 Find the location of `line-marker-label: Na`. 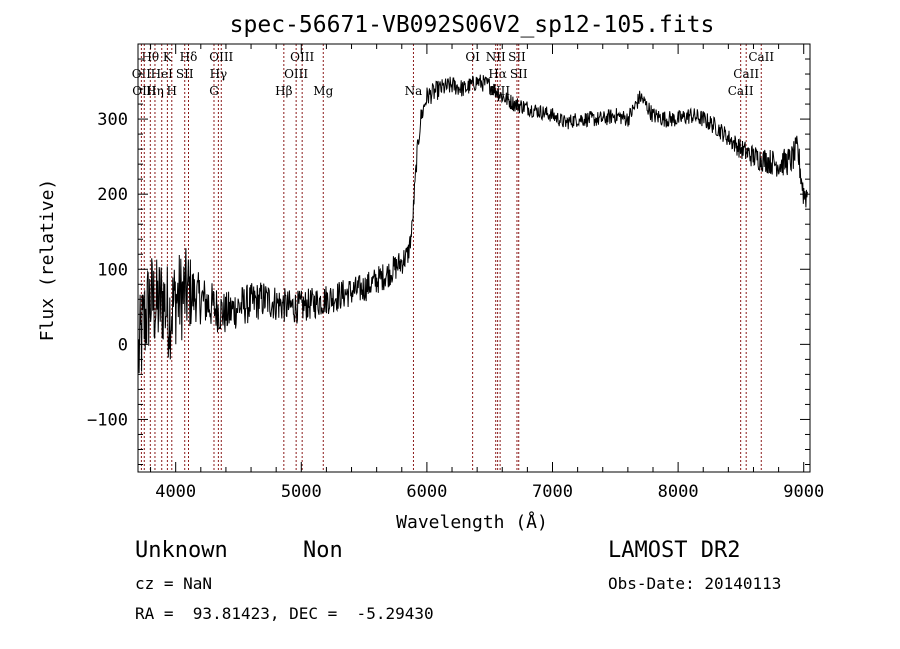

line-marker-label: Na is located at coordinates (414, 91).